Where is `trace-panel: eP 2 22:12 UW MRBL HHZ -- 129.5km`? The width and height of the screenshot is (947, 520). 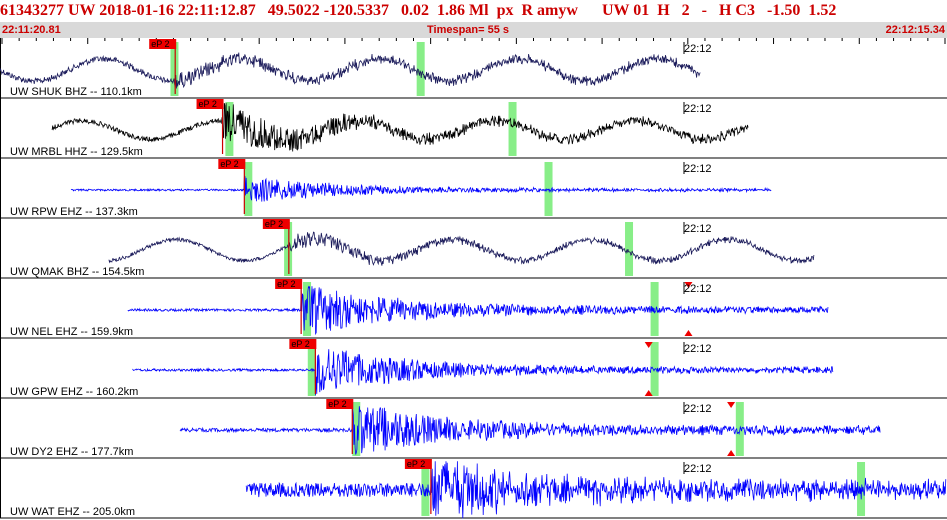
trace-panel: eP 2 22:12 UW MRBL HHZ -- 129.5km is located at coordinates (473, 128).